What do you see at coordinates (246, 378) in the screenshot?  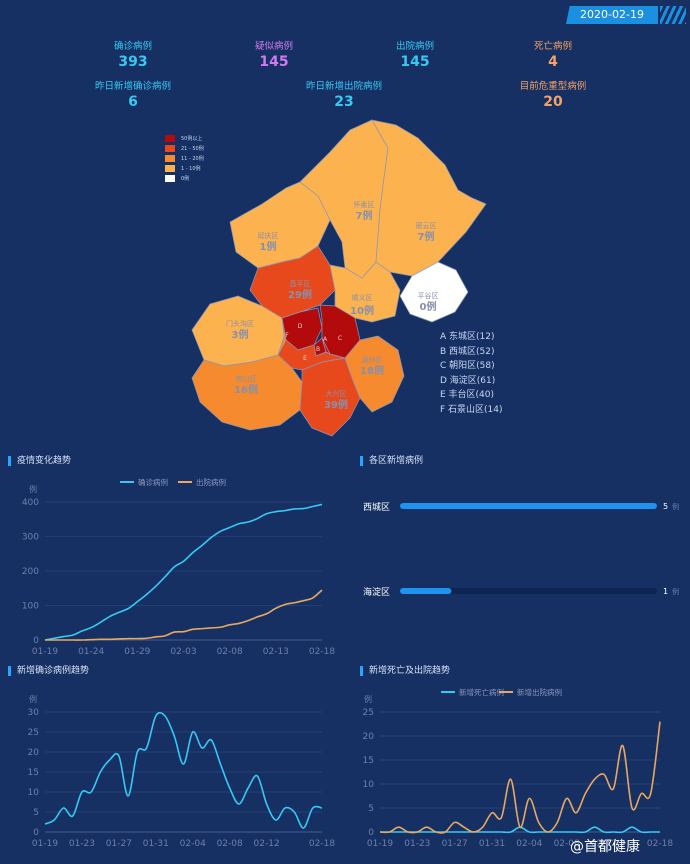 I see `district-name-label: 房山区` at bounding box center [246, 378].